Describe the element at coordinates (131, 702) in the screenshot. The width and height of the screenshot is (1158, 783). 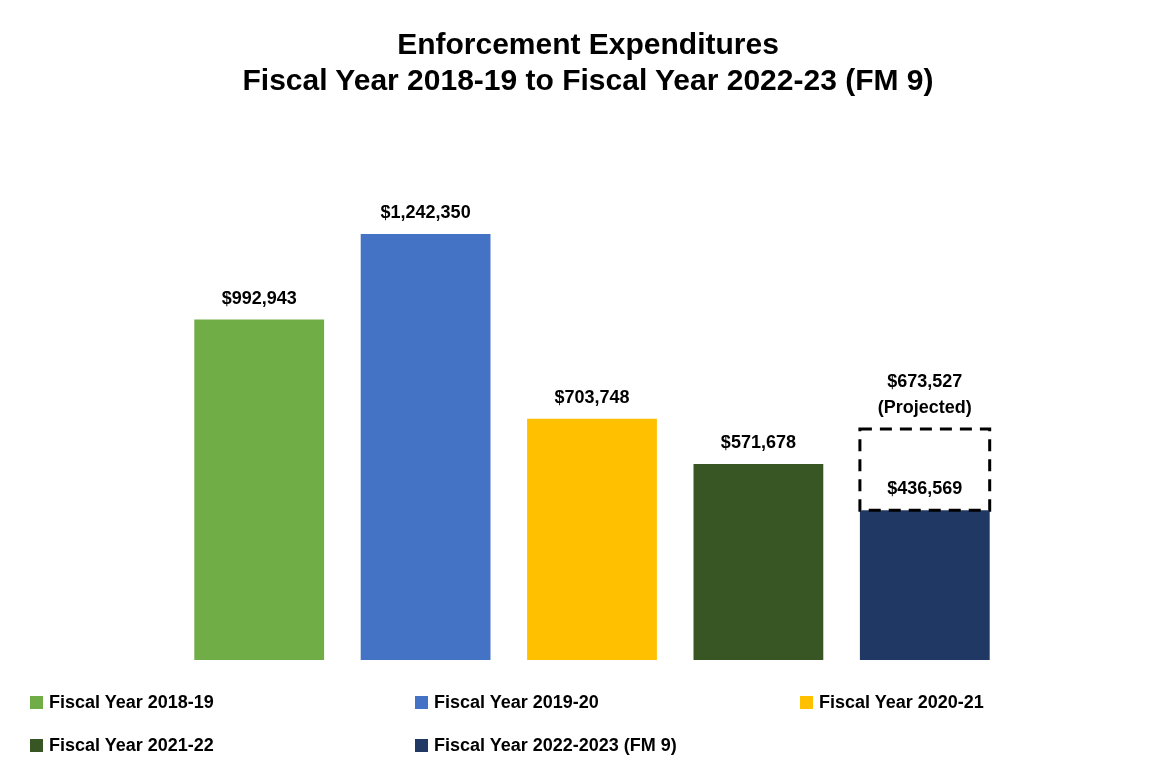
I see `legend-label: Fiscal Year 2018-19` at that location.